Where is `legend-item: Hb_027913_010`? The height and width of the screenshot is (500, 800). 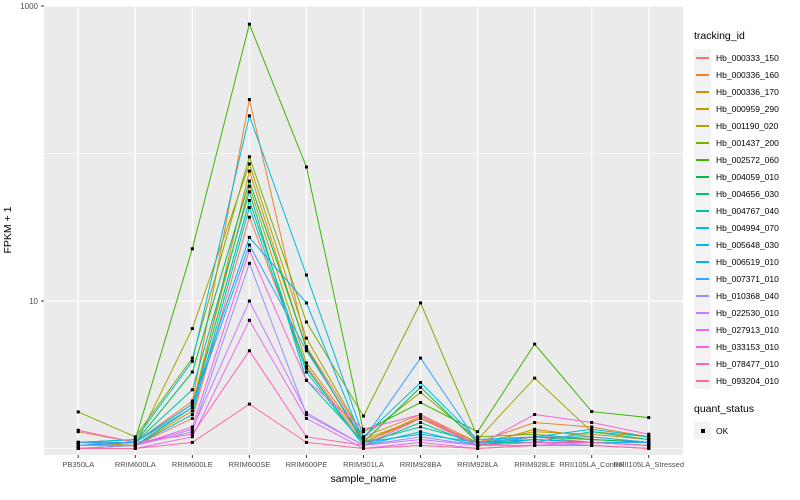 legend-item: Hb_027913_010 is located at coordinates (747, 329).